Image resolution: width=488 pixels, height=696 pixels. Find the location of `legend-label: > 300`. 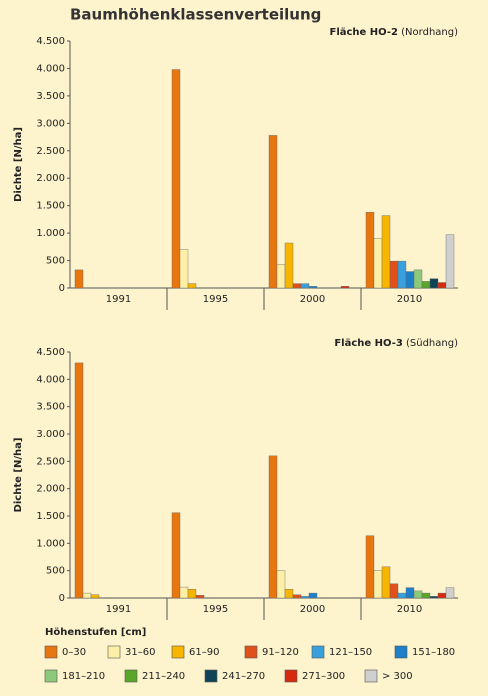

legend-label: > 300 is located at coordinates (397, 676).